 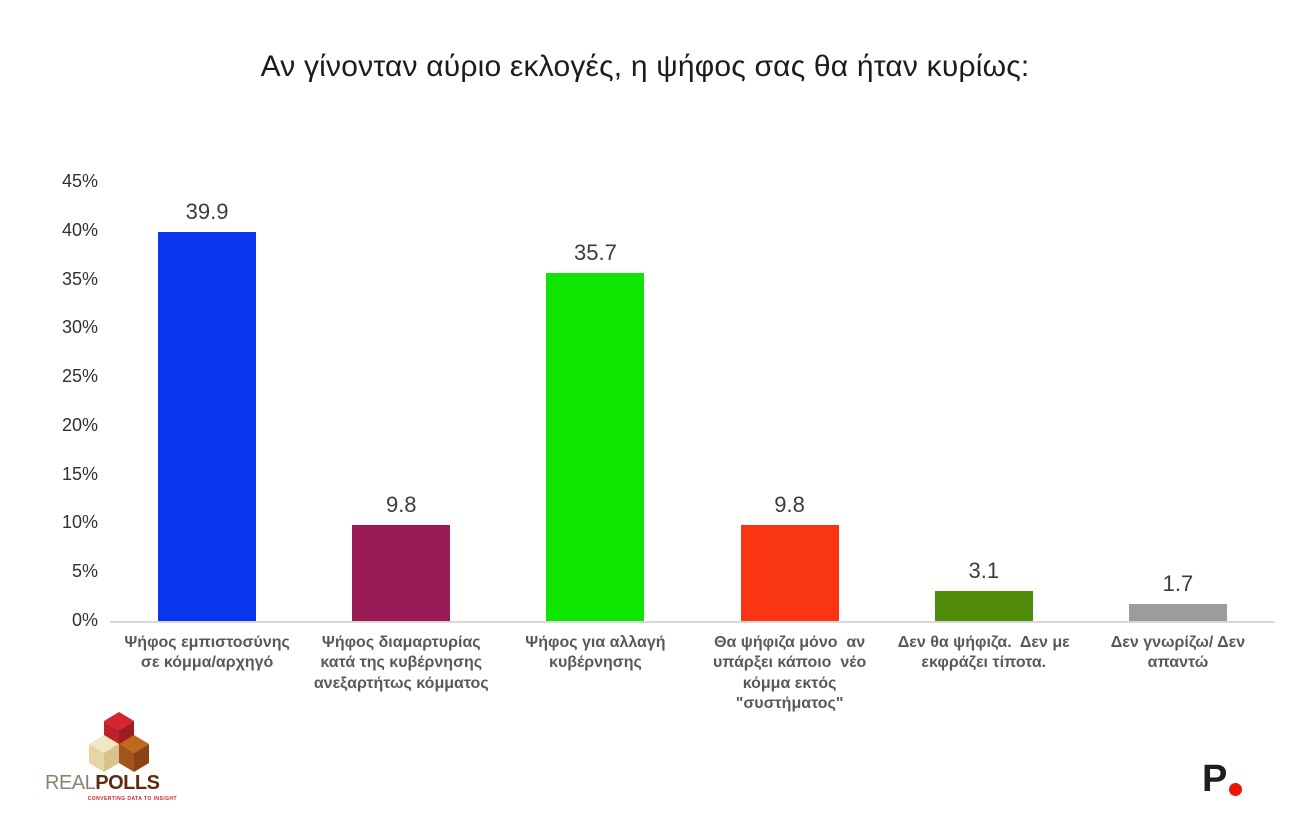 I want to click on realpolls-logo: REALPOLLS CONVERTING DATA TO INSIGHT, so click(x=111, y=756).